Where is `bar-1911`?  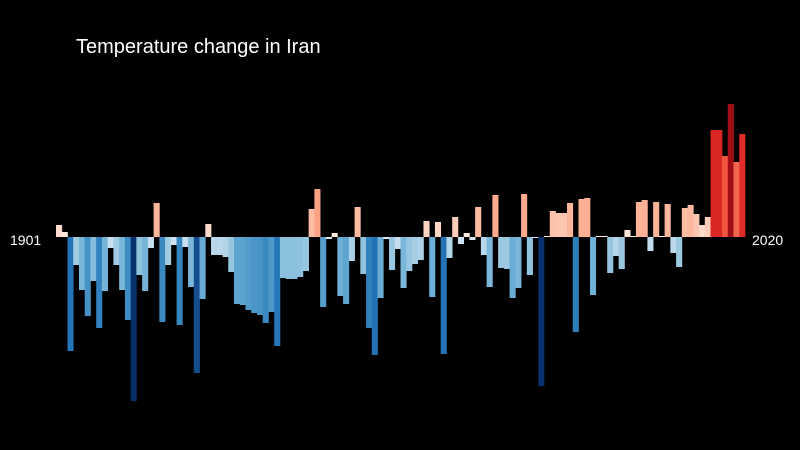
bar-1911 is located at coordinates (116, 251).